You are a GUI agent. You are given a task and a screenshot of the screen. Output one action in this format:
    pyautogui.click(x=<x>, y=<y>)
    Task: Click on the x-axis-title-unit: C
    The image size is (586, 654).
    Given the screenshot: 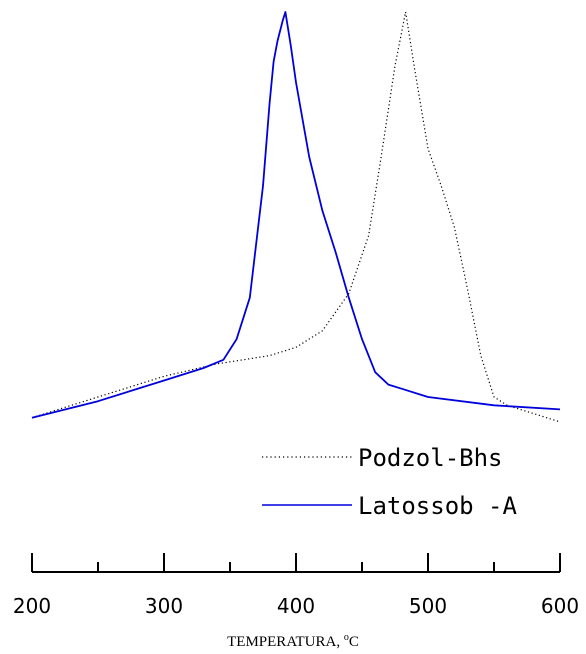 What is the action you would take?
    pyautogui.click(x=354, y=642)
    